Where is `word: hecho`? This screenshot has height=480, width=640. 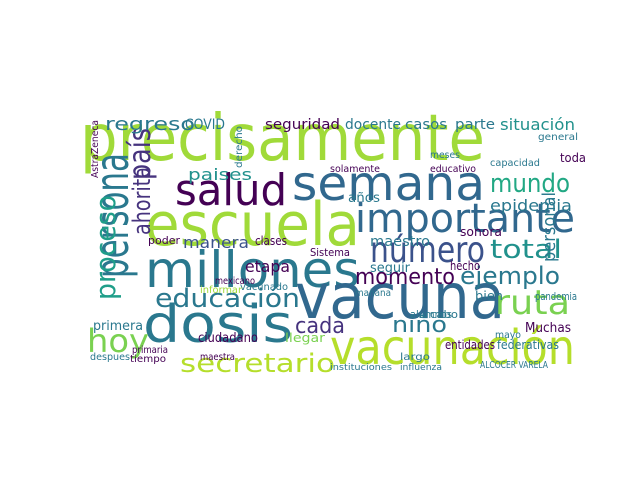 word: hecho is located at coordinates (465, 266).